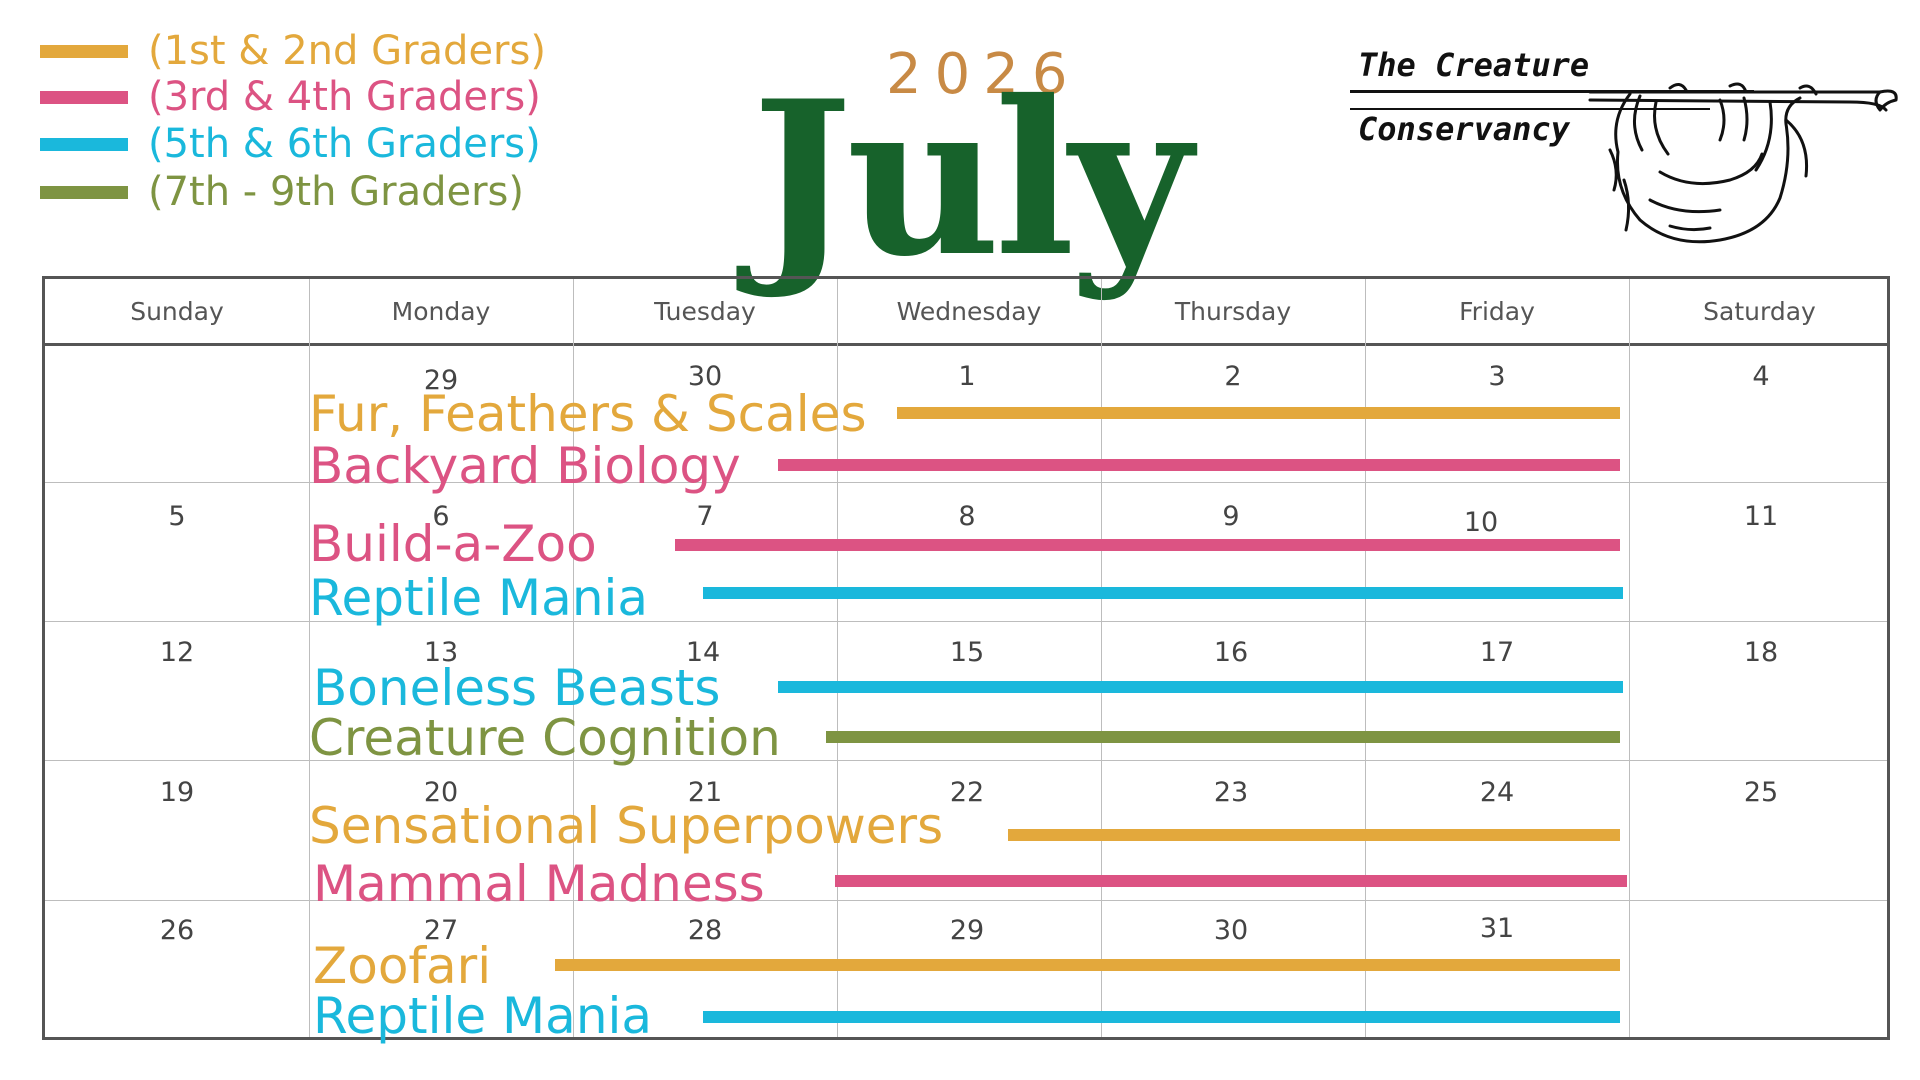 The image size is (1920, 1080). I want to click on date-cell: 28, so click(705, 930).